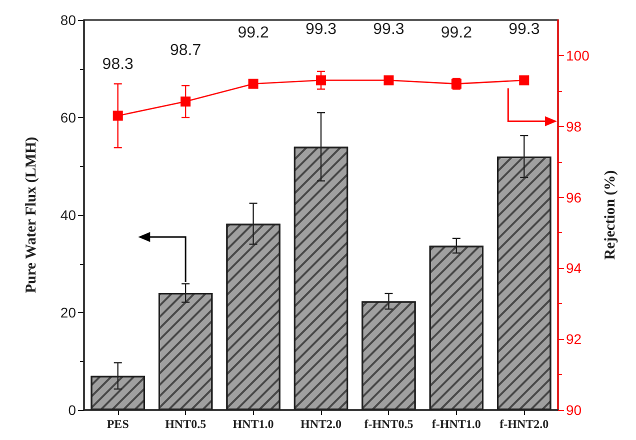 This screenshot has width=636, height=440. What do you see at coordinates (32, 215) in the screenshot?
I see `y-axis-title: Pure Water Flux (LMH)` at bounding box center [32, 215].